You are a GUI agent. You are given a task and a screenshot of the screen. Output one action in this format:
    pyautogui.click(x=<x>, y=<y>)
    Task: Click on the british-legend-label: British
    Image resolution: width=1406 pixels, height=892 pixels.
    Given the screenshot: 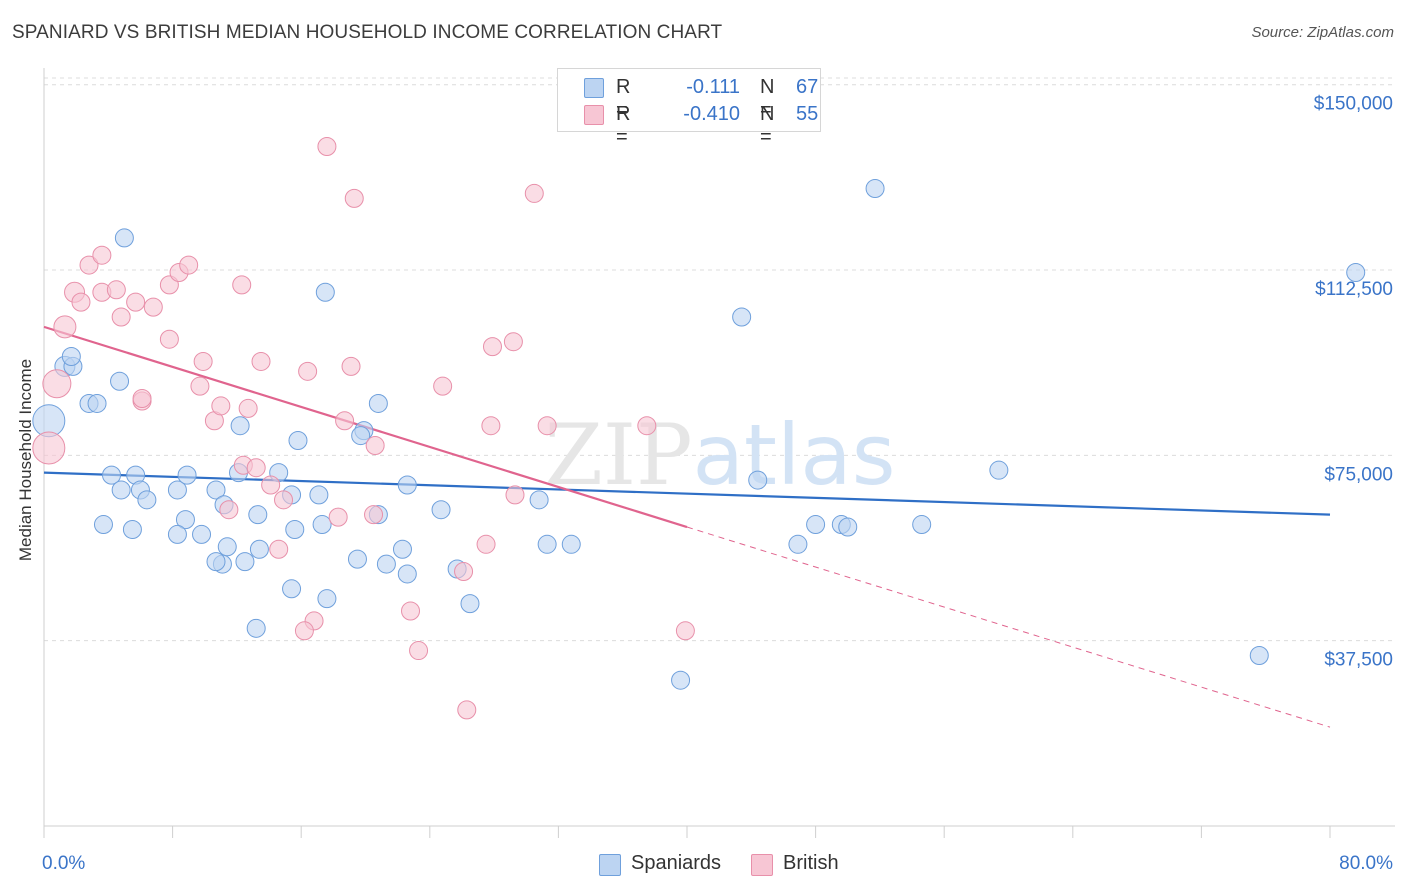 What is the action you would take?
    pyautogui.click(x=811, y=863)
    